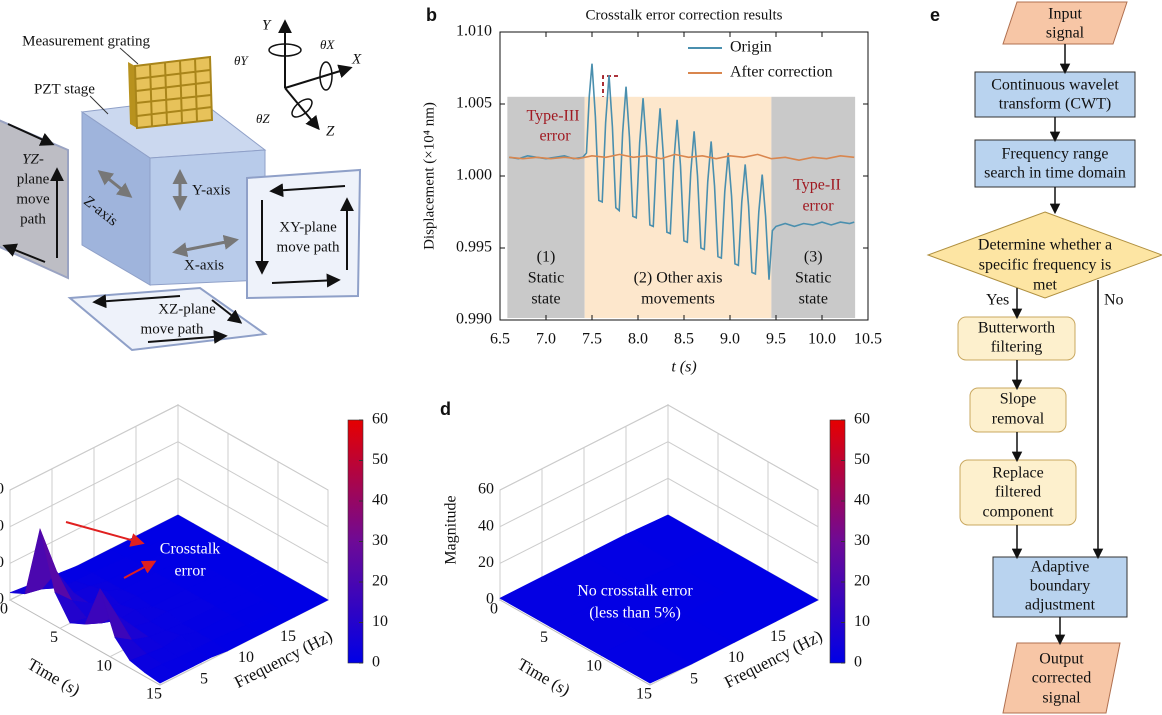 Image resolution: width=1162 pixels, height=715 pixels. I want to click on branch-label: No, so click(1114, 300).